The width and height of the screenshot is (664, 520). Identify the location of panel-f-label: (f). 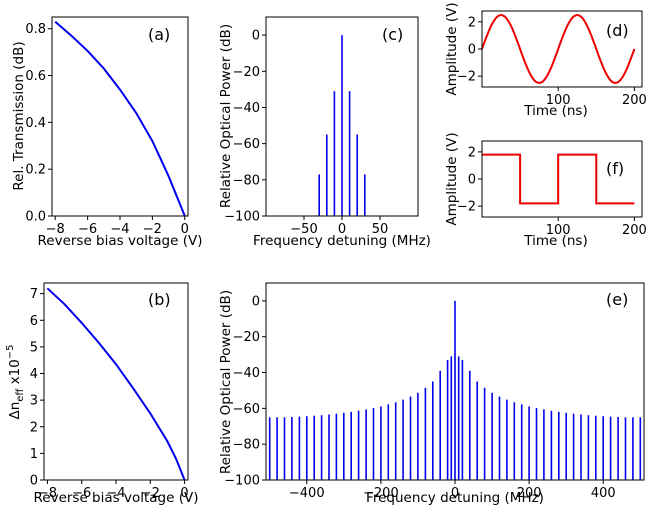
(615, 168).